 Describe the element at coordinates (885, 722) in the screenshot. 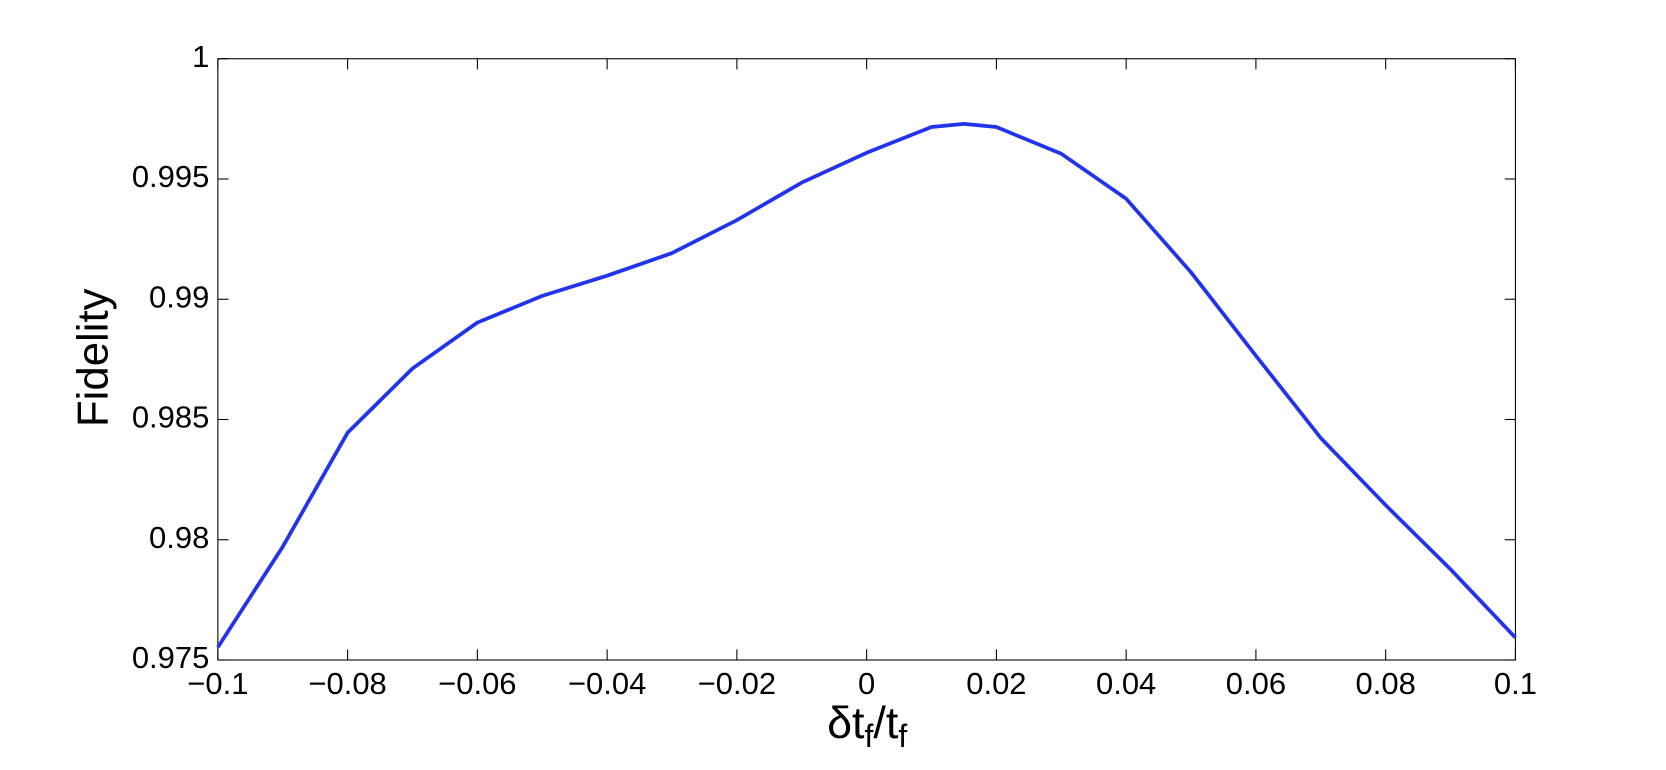

I see `x-axis-label-part: /t` at that location.